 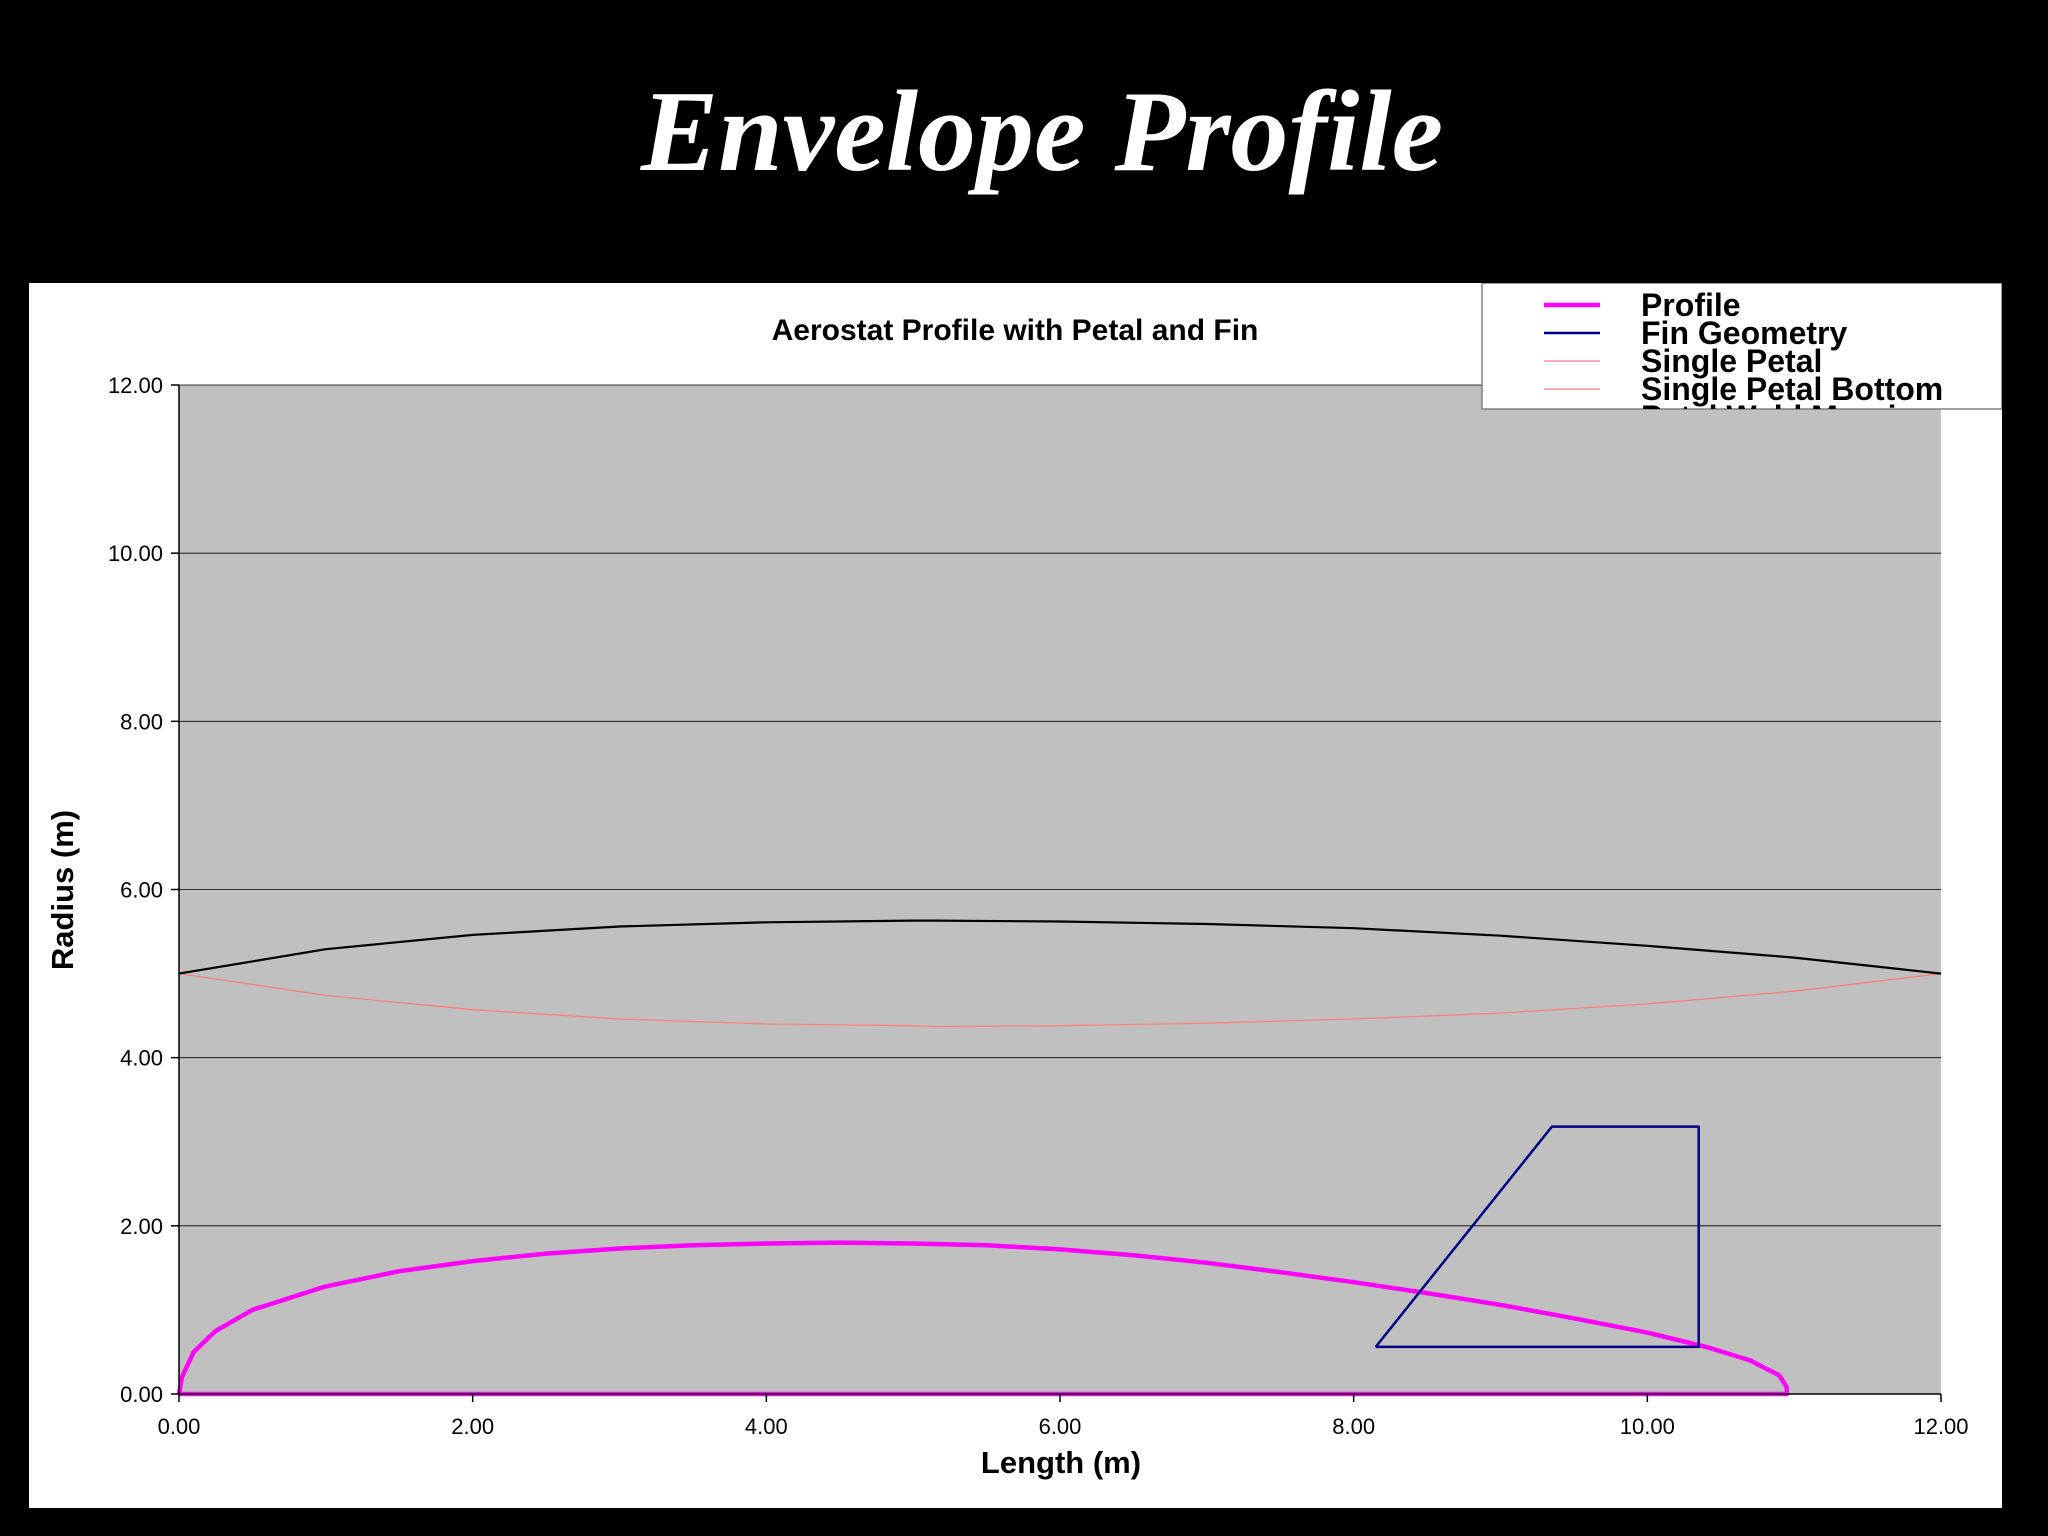 I want to click on y-axis-title: Radius (m), so click(x=62, y=890).